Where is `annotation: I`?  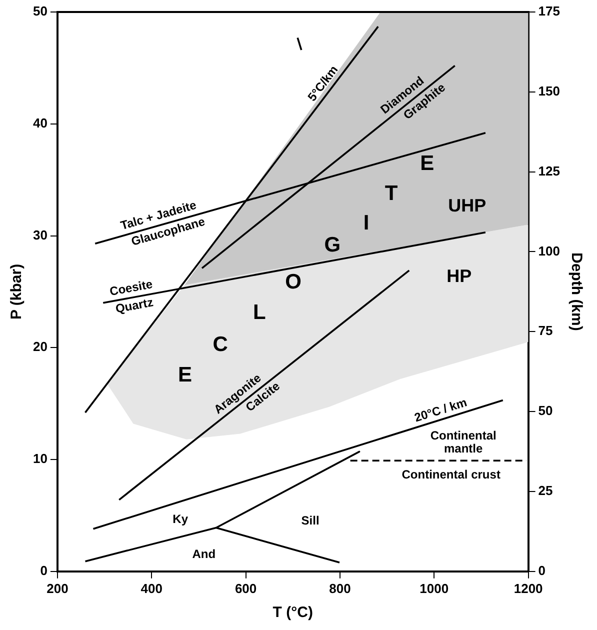 annotation: I is located at coordinates (366, 222).